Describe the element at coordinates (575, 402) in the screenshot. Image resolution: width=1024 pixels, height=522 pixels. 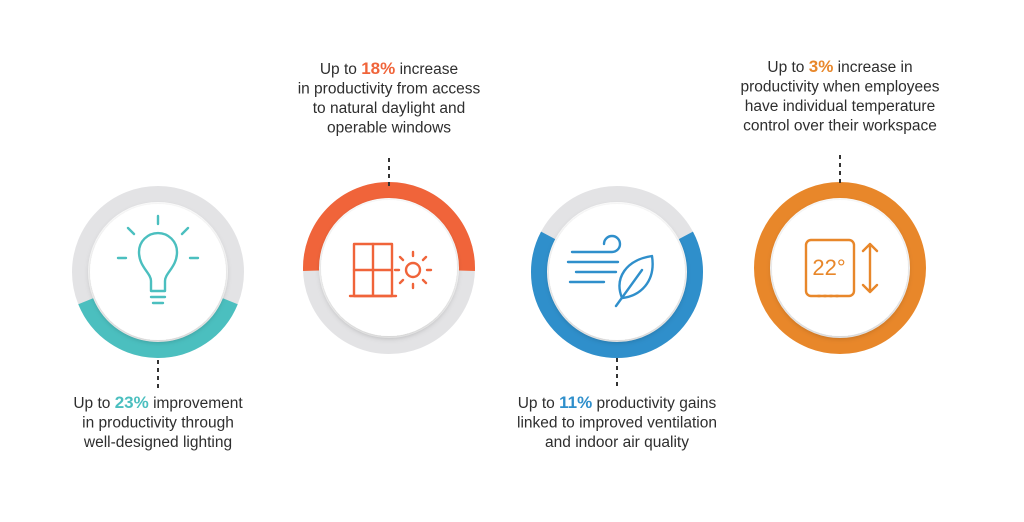
I see `caption-highlight: 11%` at that location.